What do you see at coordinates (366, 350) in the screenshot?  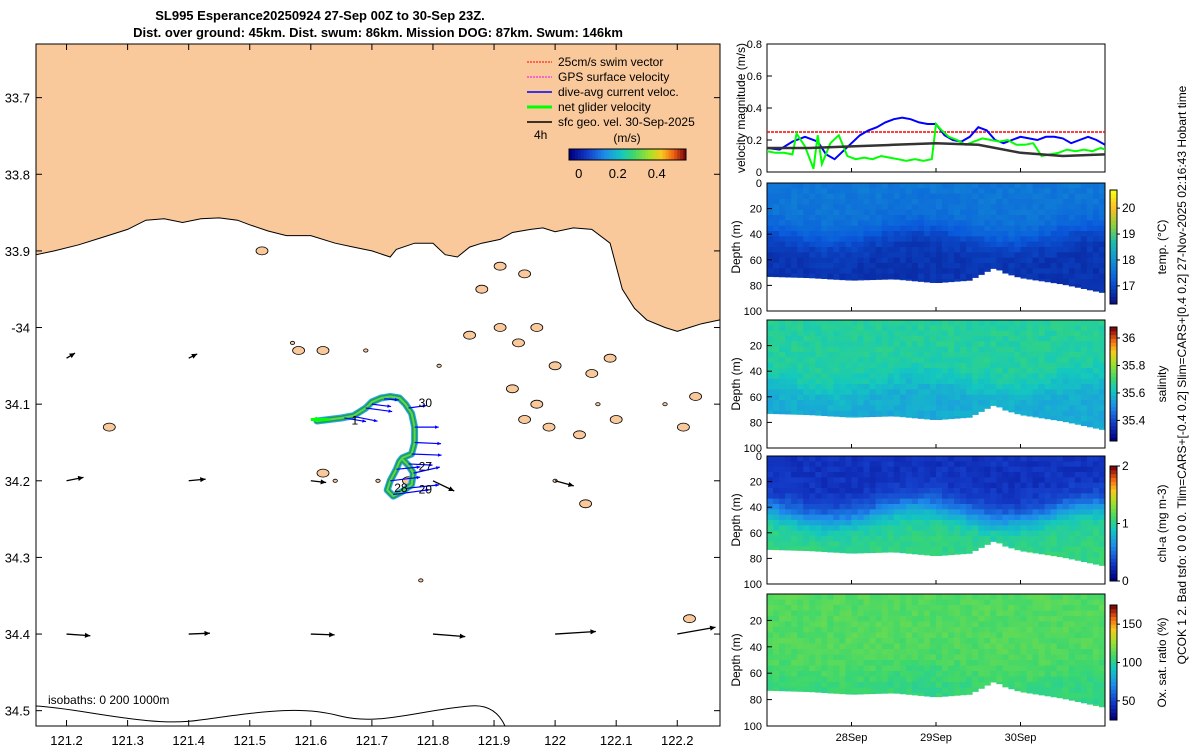 I see `islet` at bounding box center [366, 350].